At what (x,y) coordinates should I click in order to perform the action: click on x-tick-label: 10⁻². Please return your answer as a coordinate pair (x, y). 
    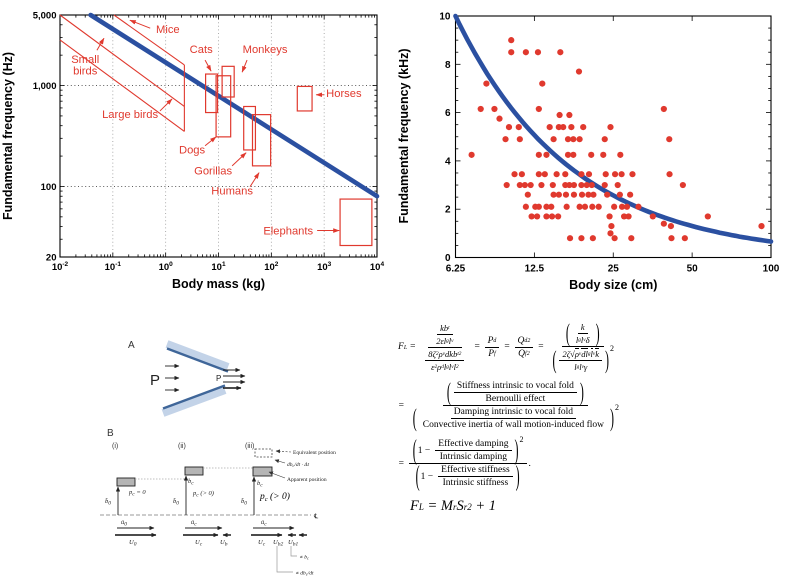
    Looking at the image, I should click on (60, 267).